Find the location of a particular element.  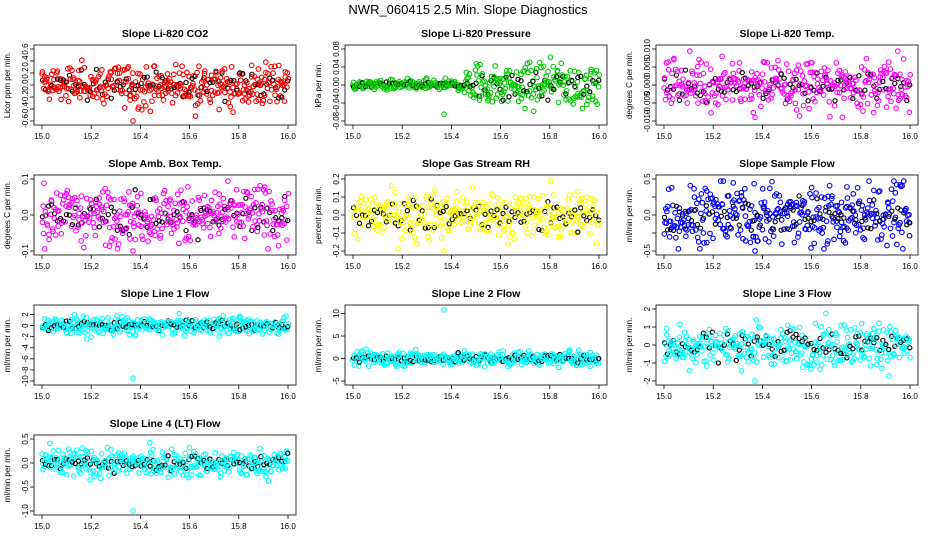

y-tick-label: -1.0 is located at coordinates (25, 511).